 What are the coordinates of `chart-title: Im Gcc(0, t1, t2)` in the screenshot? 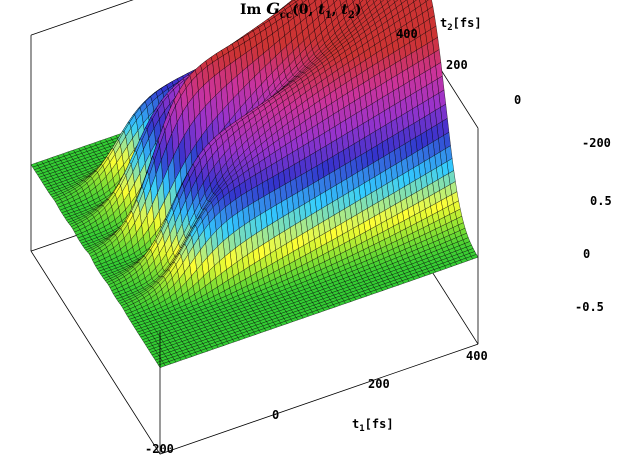 It's located at (300, 10).